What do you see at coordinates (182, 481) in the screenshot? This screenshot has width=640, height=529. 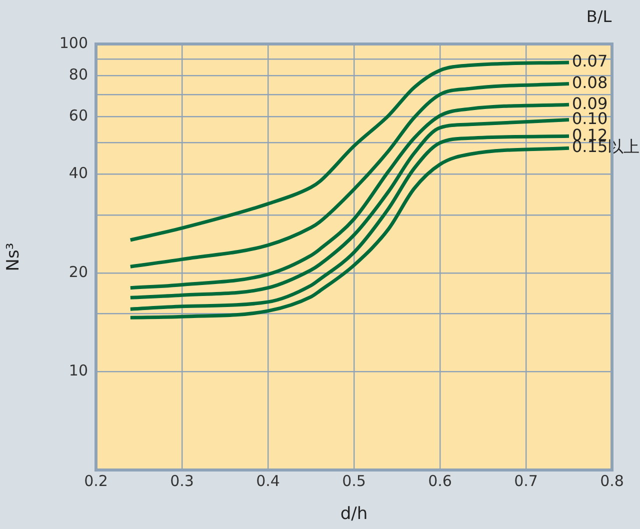 I see `x-tick-label: 0.3` at bounding box center [182, 481].